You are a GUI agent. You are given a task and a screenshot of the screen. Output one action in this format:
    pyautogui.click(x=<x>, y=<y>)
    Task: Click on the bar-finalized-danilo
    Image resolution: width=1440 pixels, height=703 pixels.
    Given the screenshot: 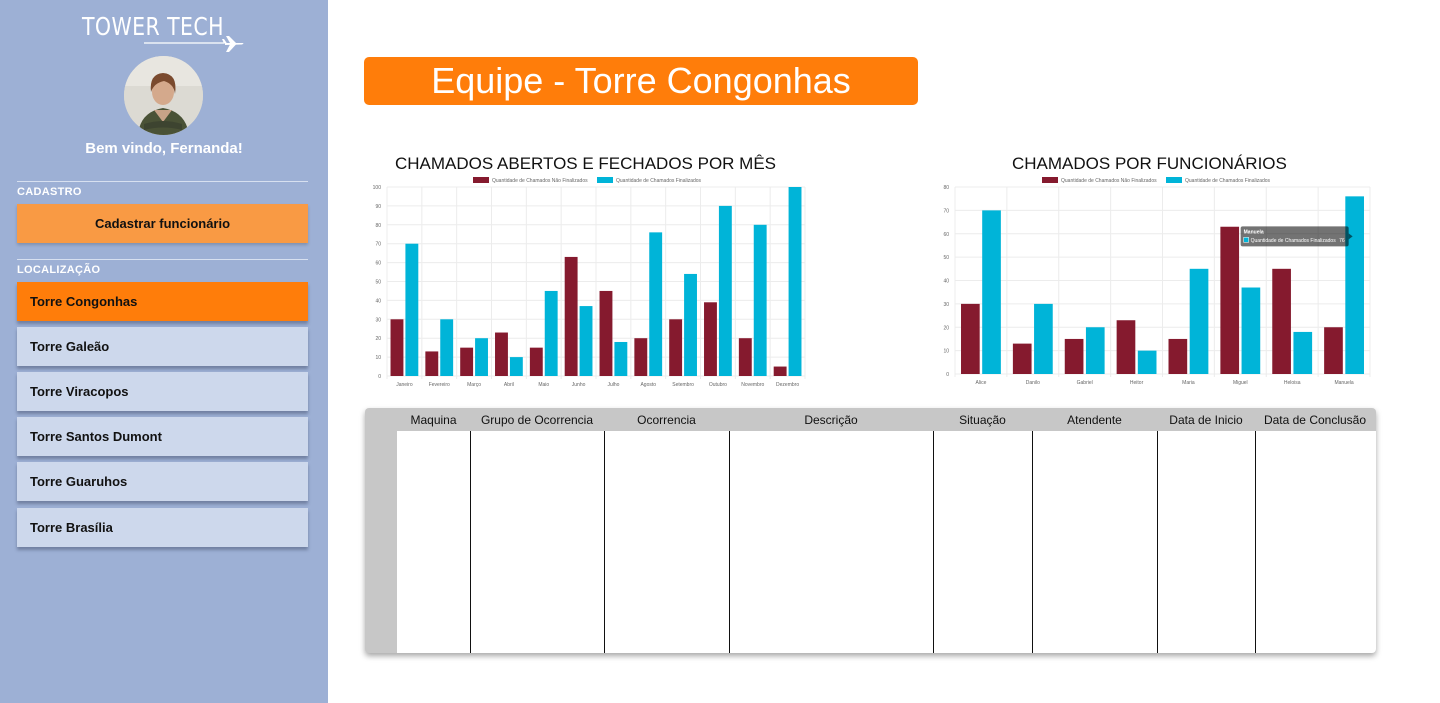 What is the action you would take?
    pyautogui.click(x=1043, y=338)
    